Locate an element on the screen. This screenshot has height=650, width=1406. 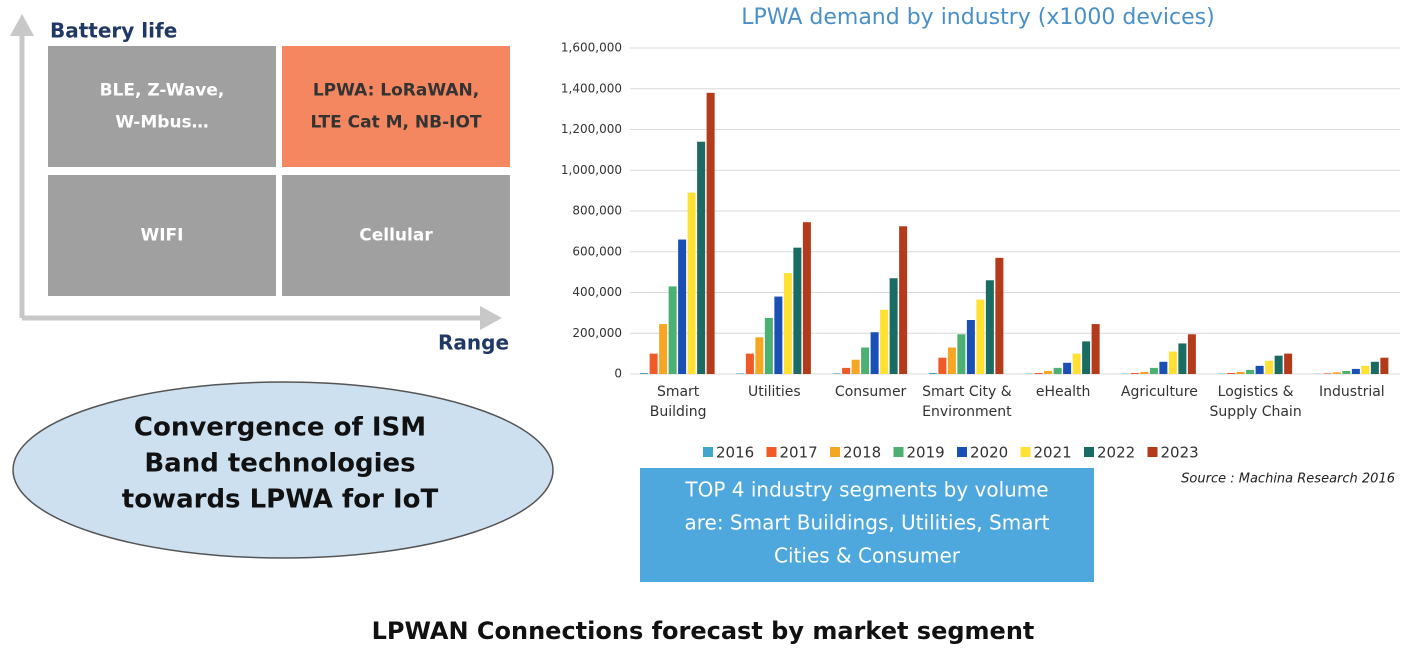
quadrant-label: Cellular is located at coordinates (396, 236).